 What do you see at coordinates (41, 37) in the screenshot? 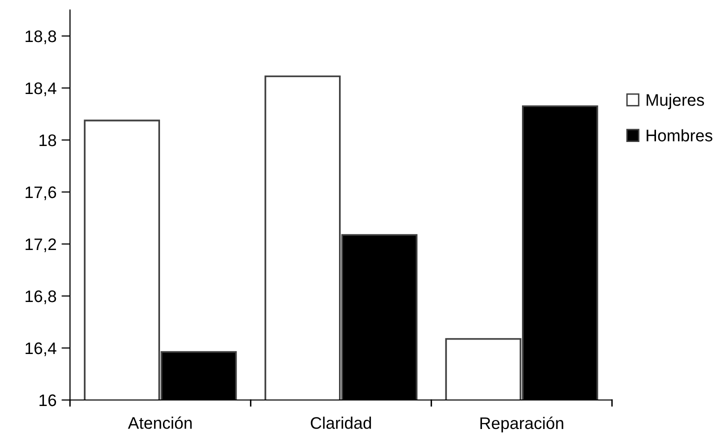
I see `y-tick-label: 18,8` at bounding box center [41, 37].